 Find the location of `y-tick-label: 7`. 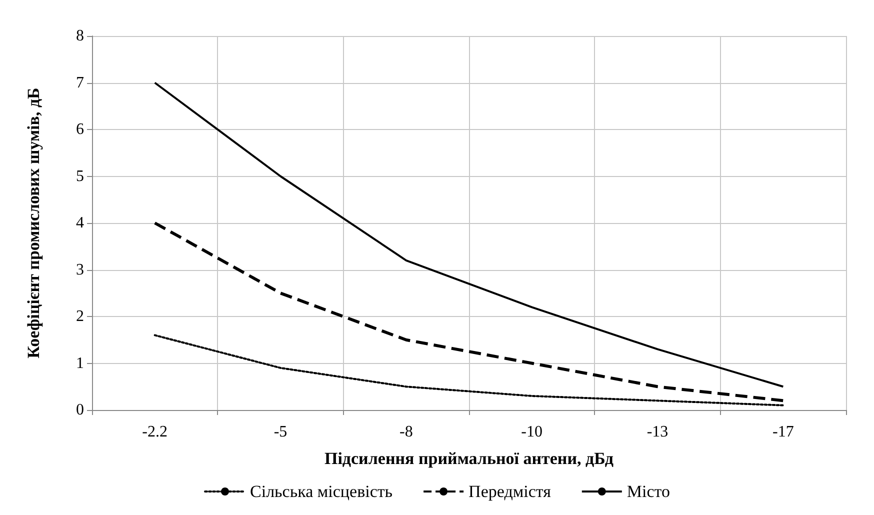

y-tick-label: 7 is located at coordinates (80, 83).